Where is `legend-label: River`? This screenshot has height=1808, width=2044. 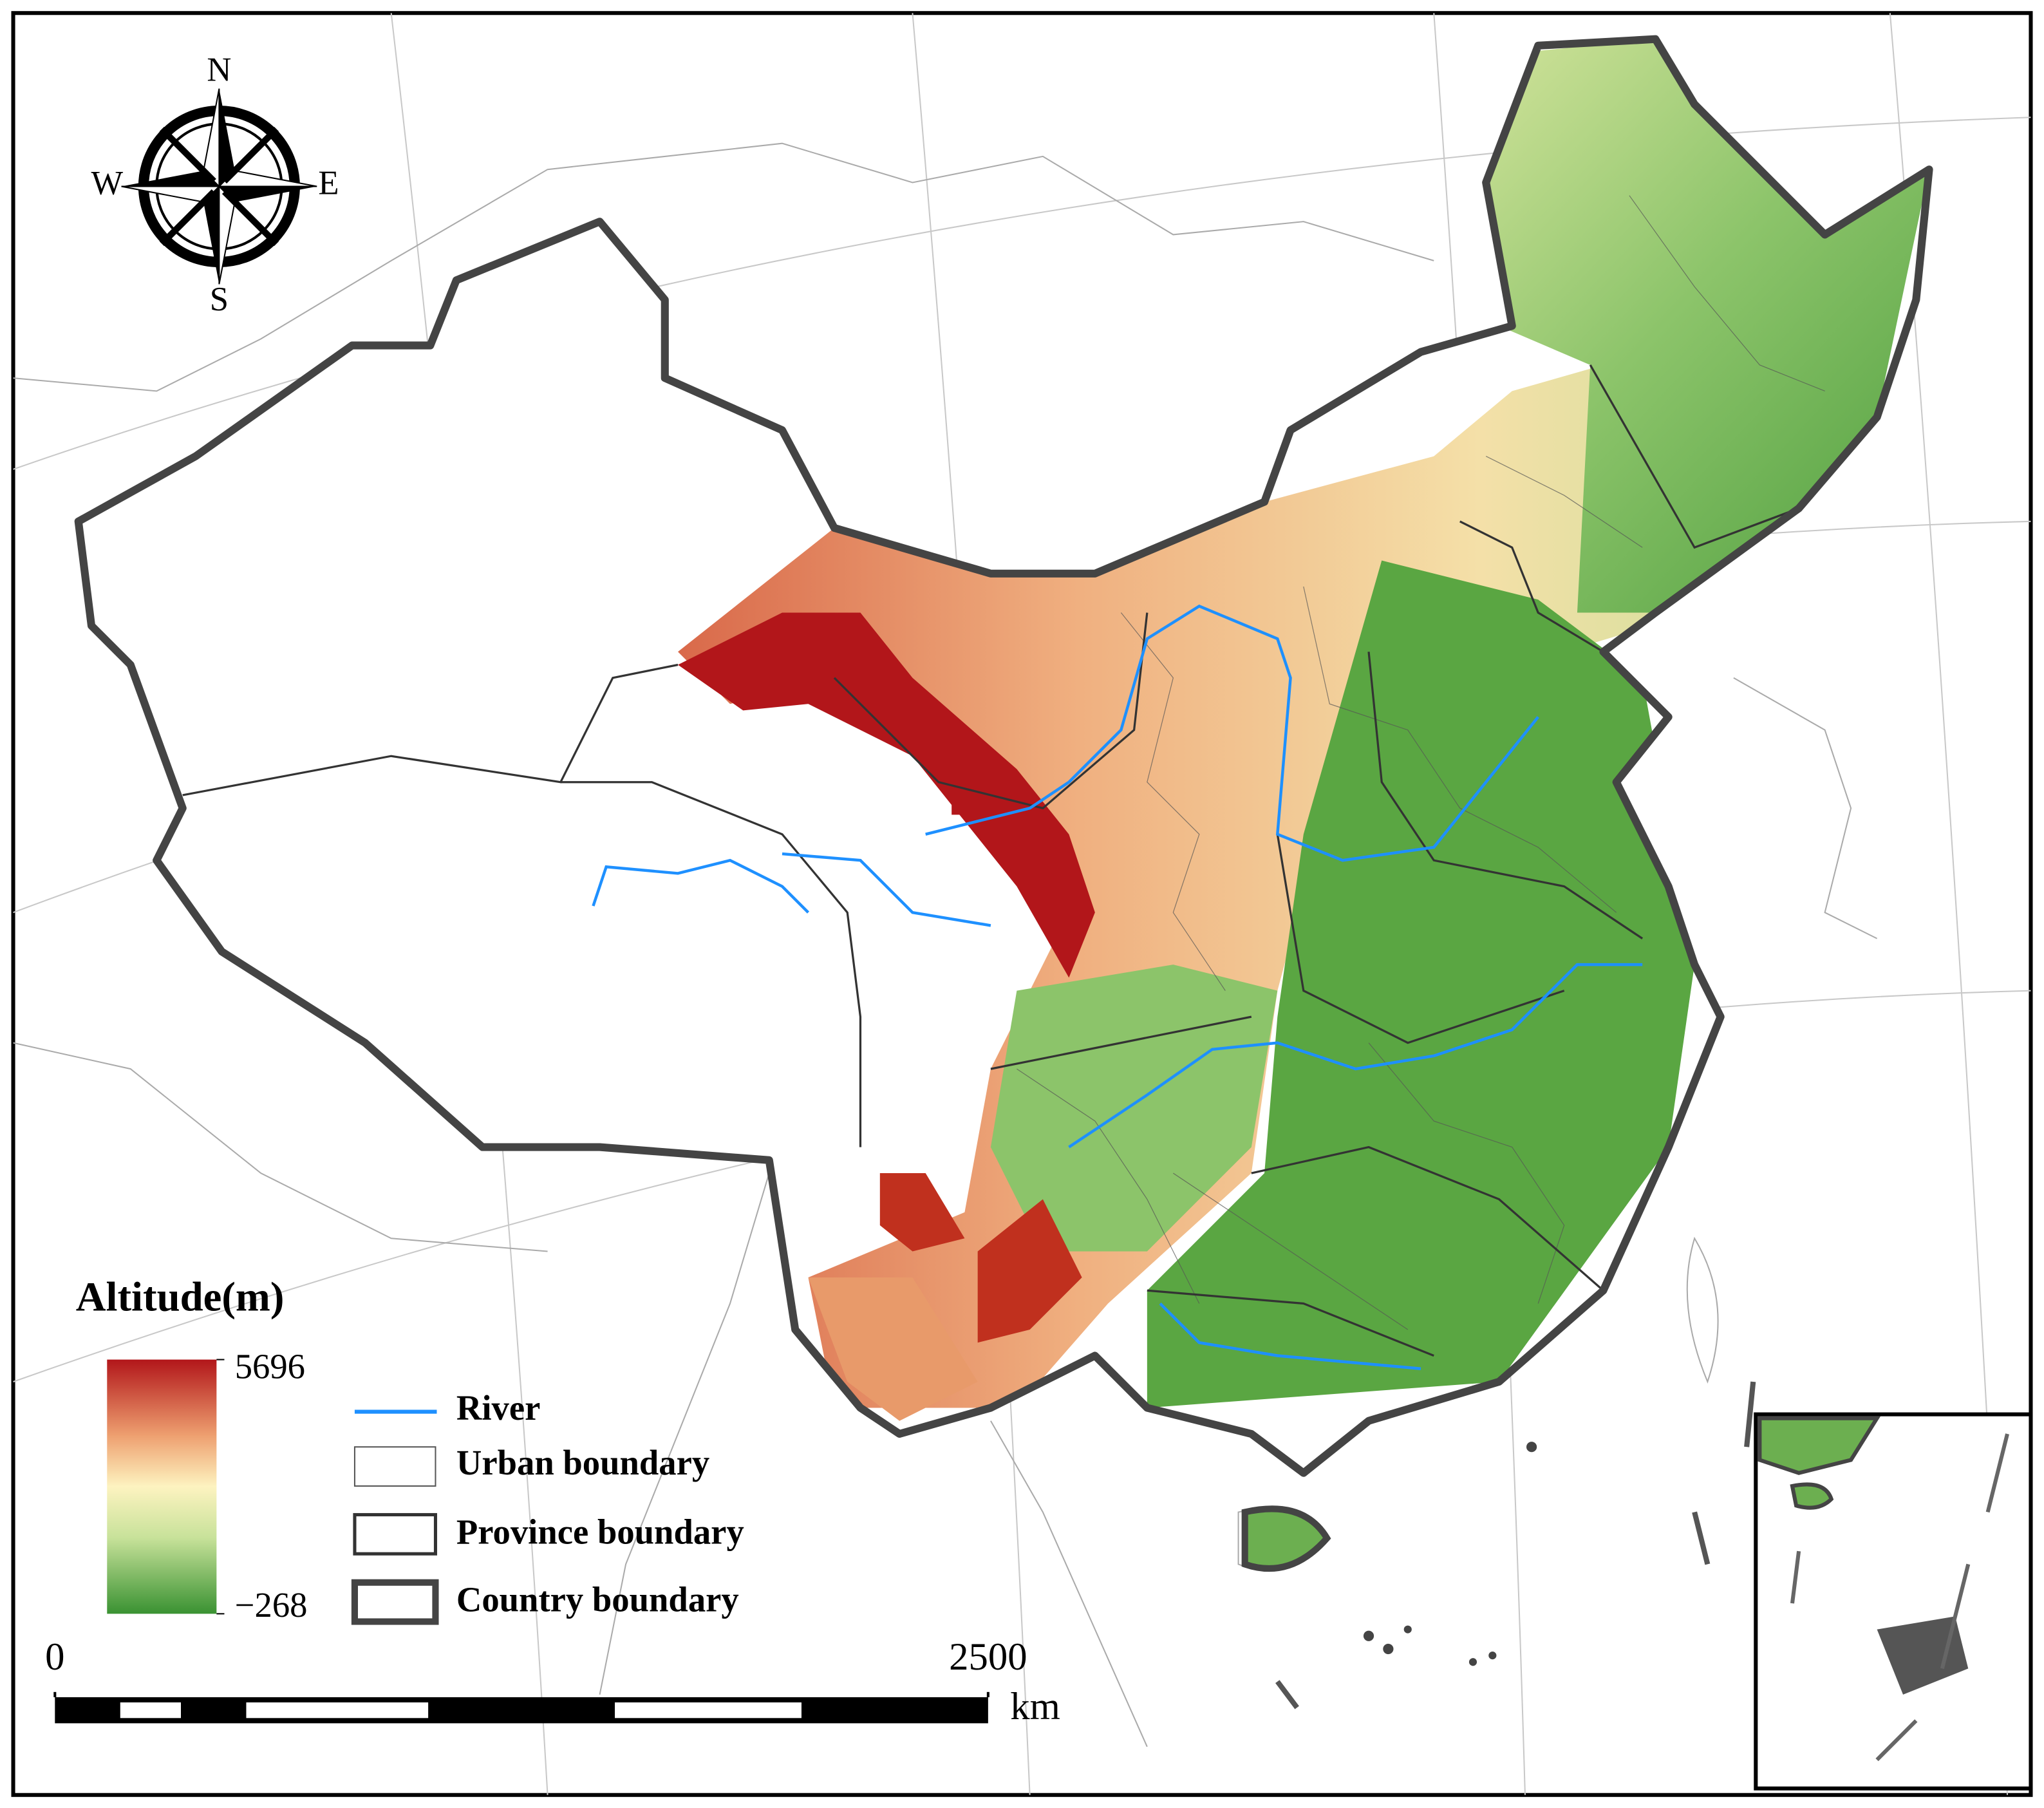
legend-label: River is located at coordinates (498, 1407).